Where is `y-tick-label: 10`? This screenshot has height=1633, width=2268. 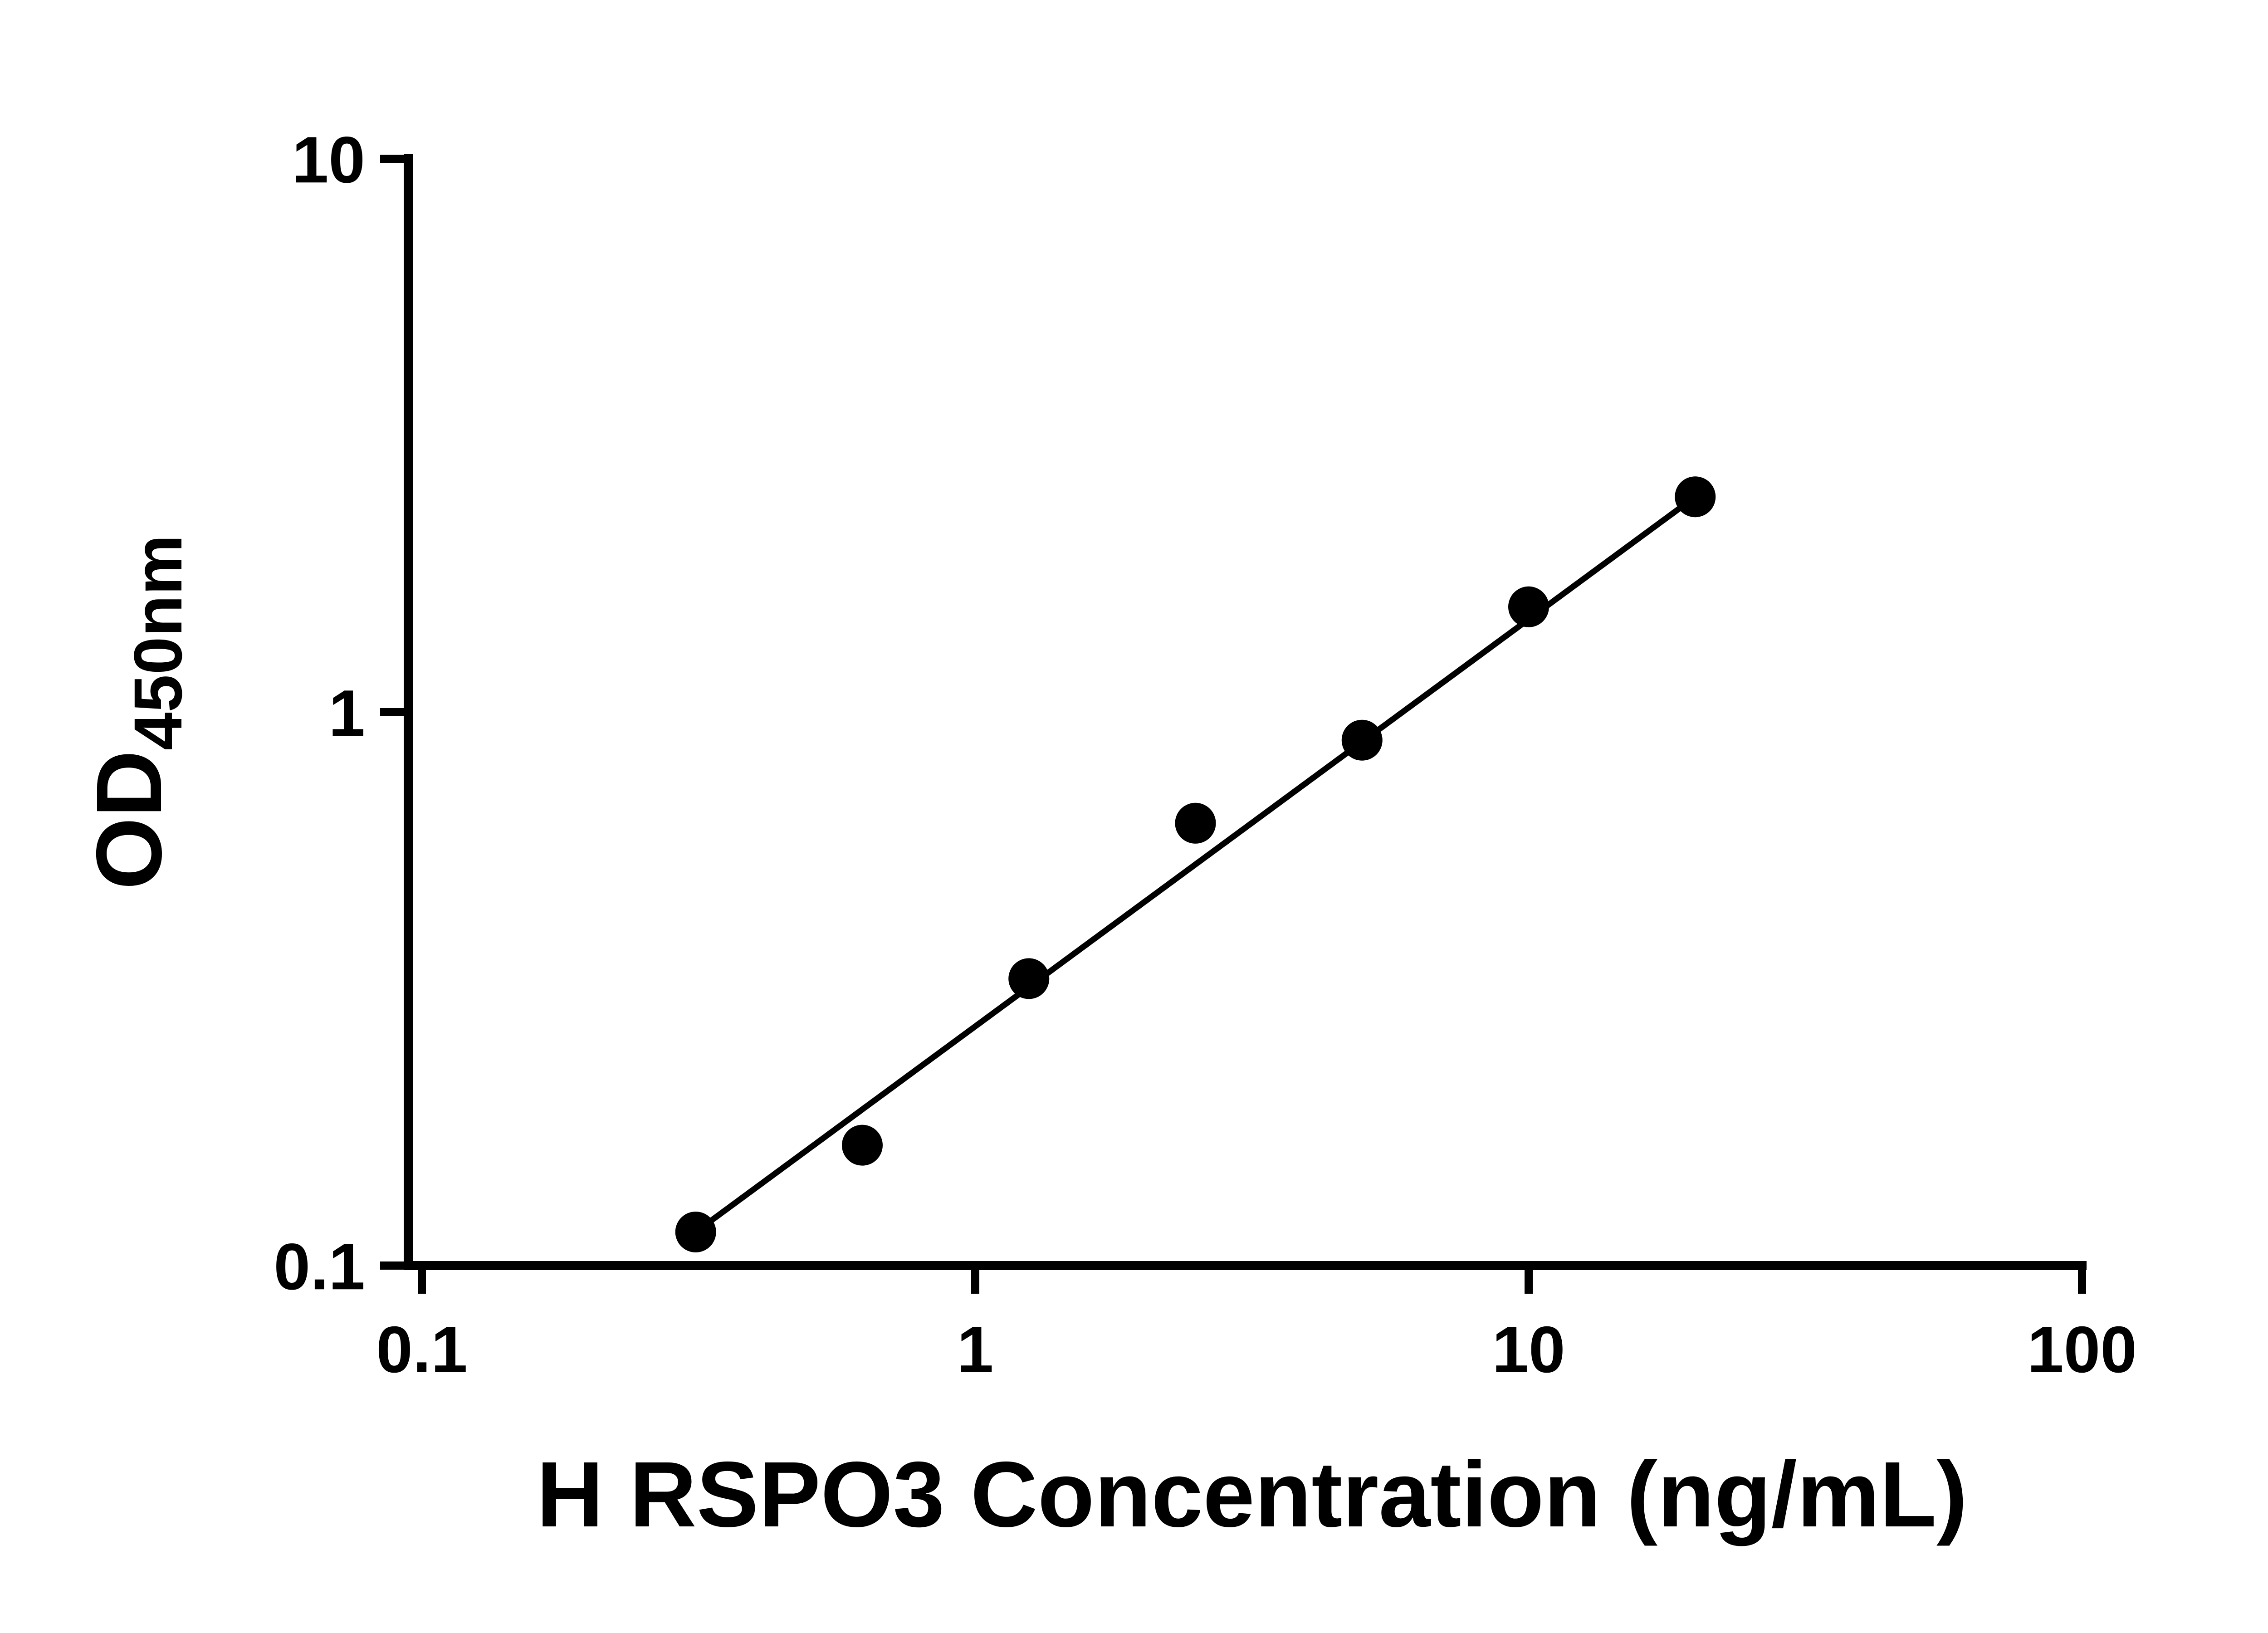
y-tick-label: 10 is located at coordinates (329, 159).